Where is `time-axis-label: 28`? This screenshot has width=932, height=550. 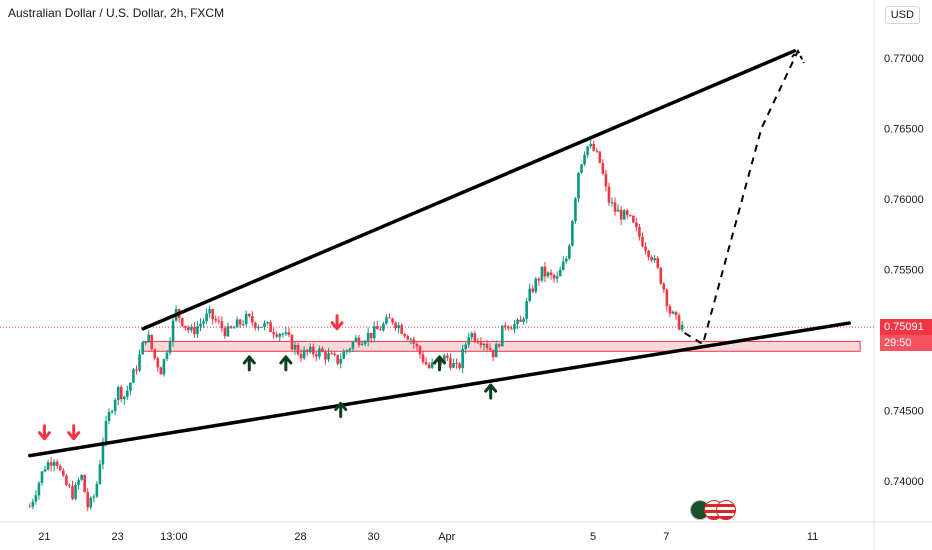
time-axis-label: 28 is located at coordinates (300, 537).